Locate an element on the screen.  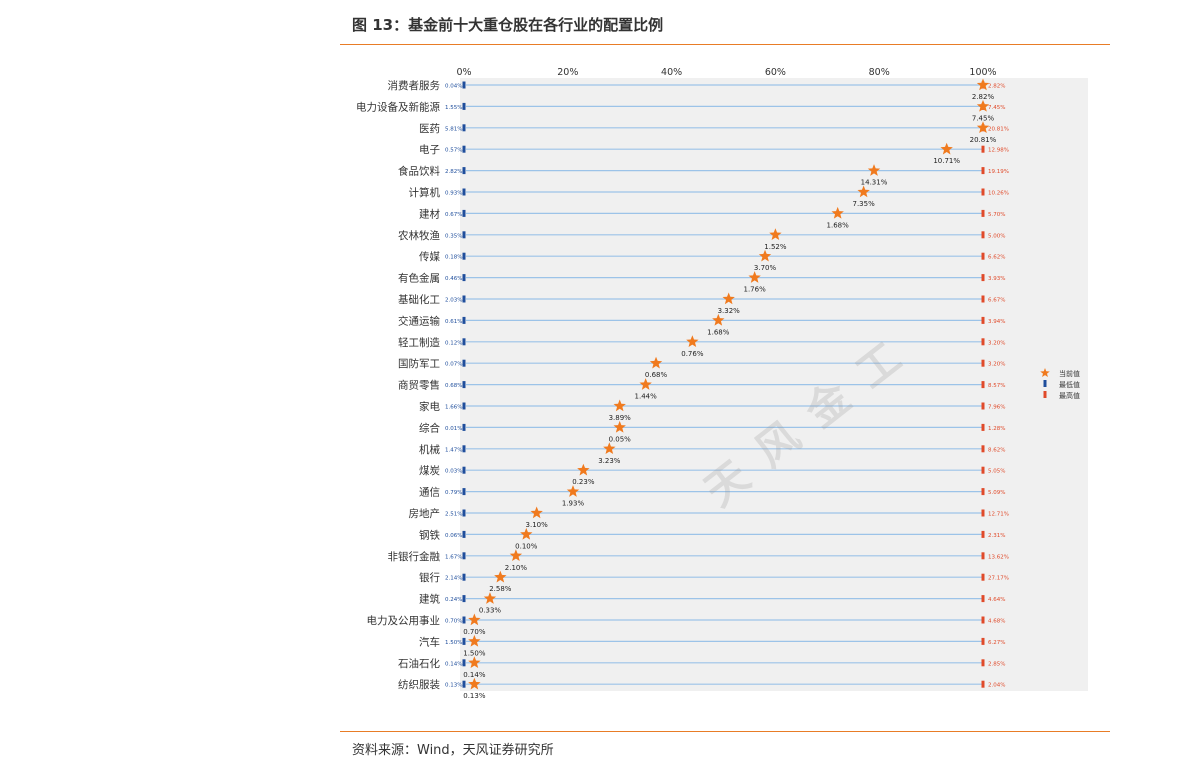
x-tick-label: 0% is located at coordinates (463, 72).